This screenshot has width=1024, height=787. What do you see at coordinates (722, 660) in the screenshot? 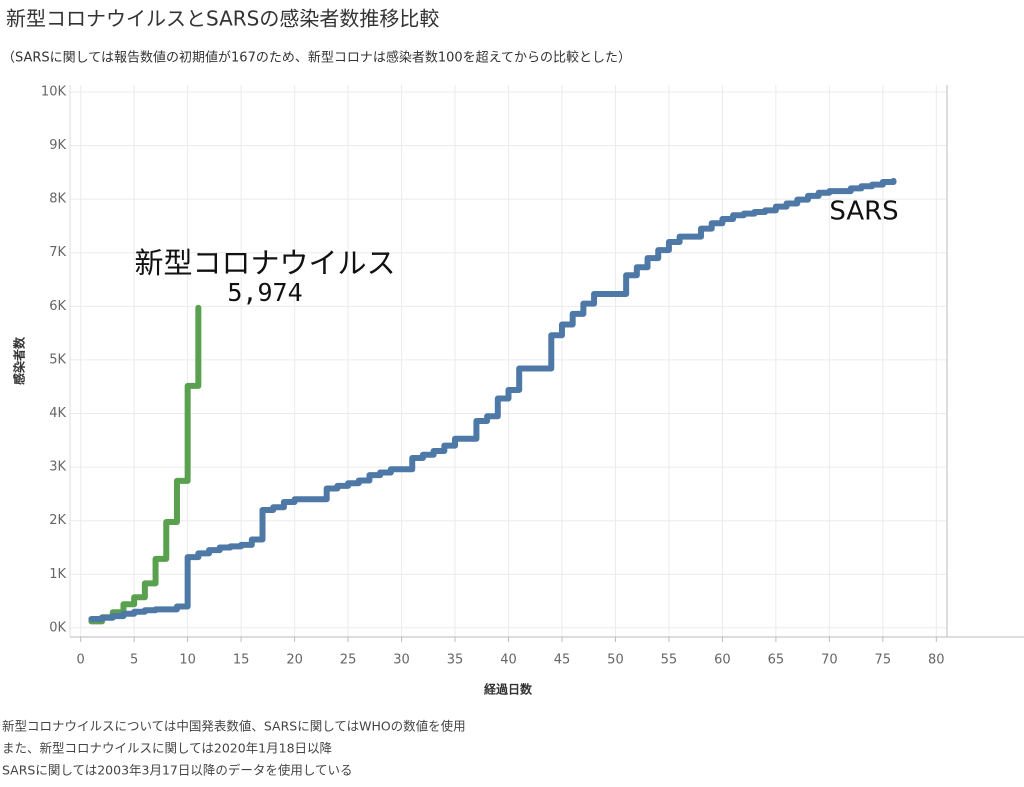
I see `x-tick-label: 60` at bounding box center [722, 660].